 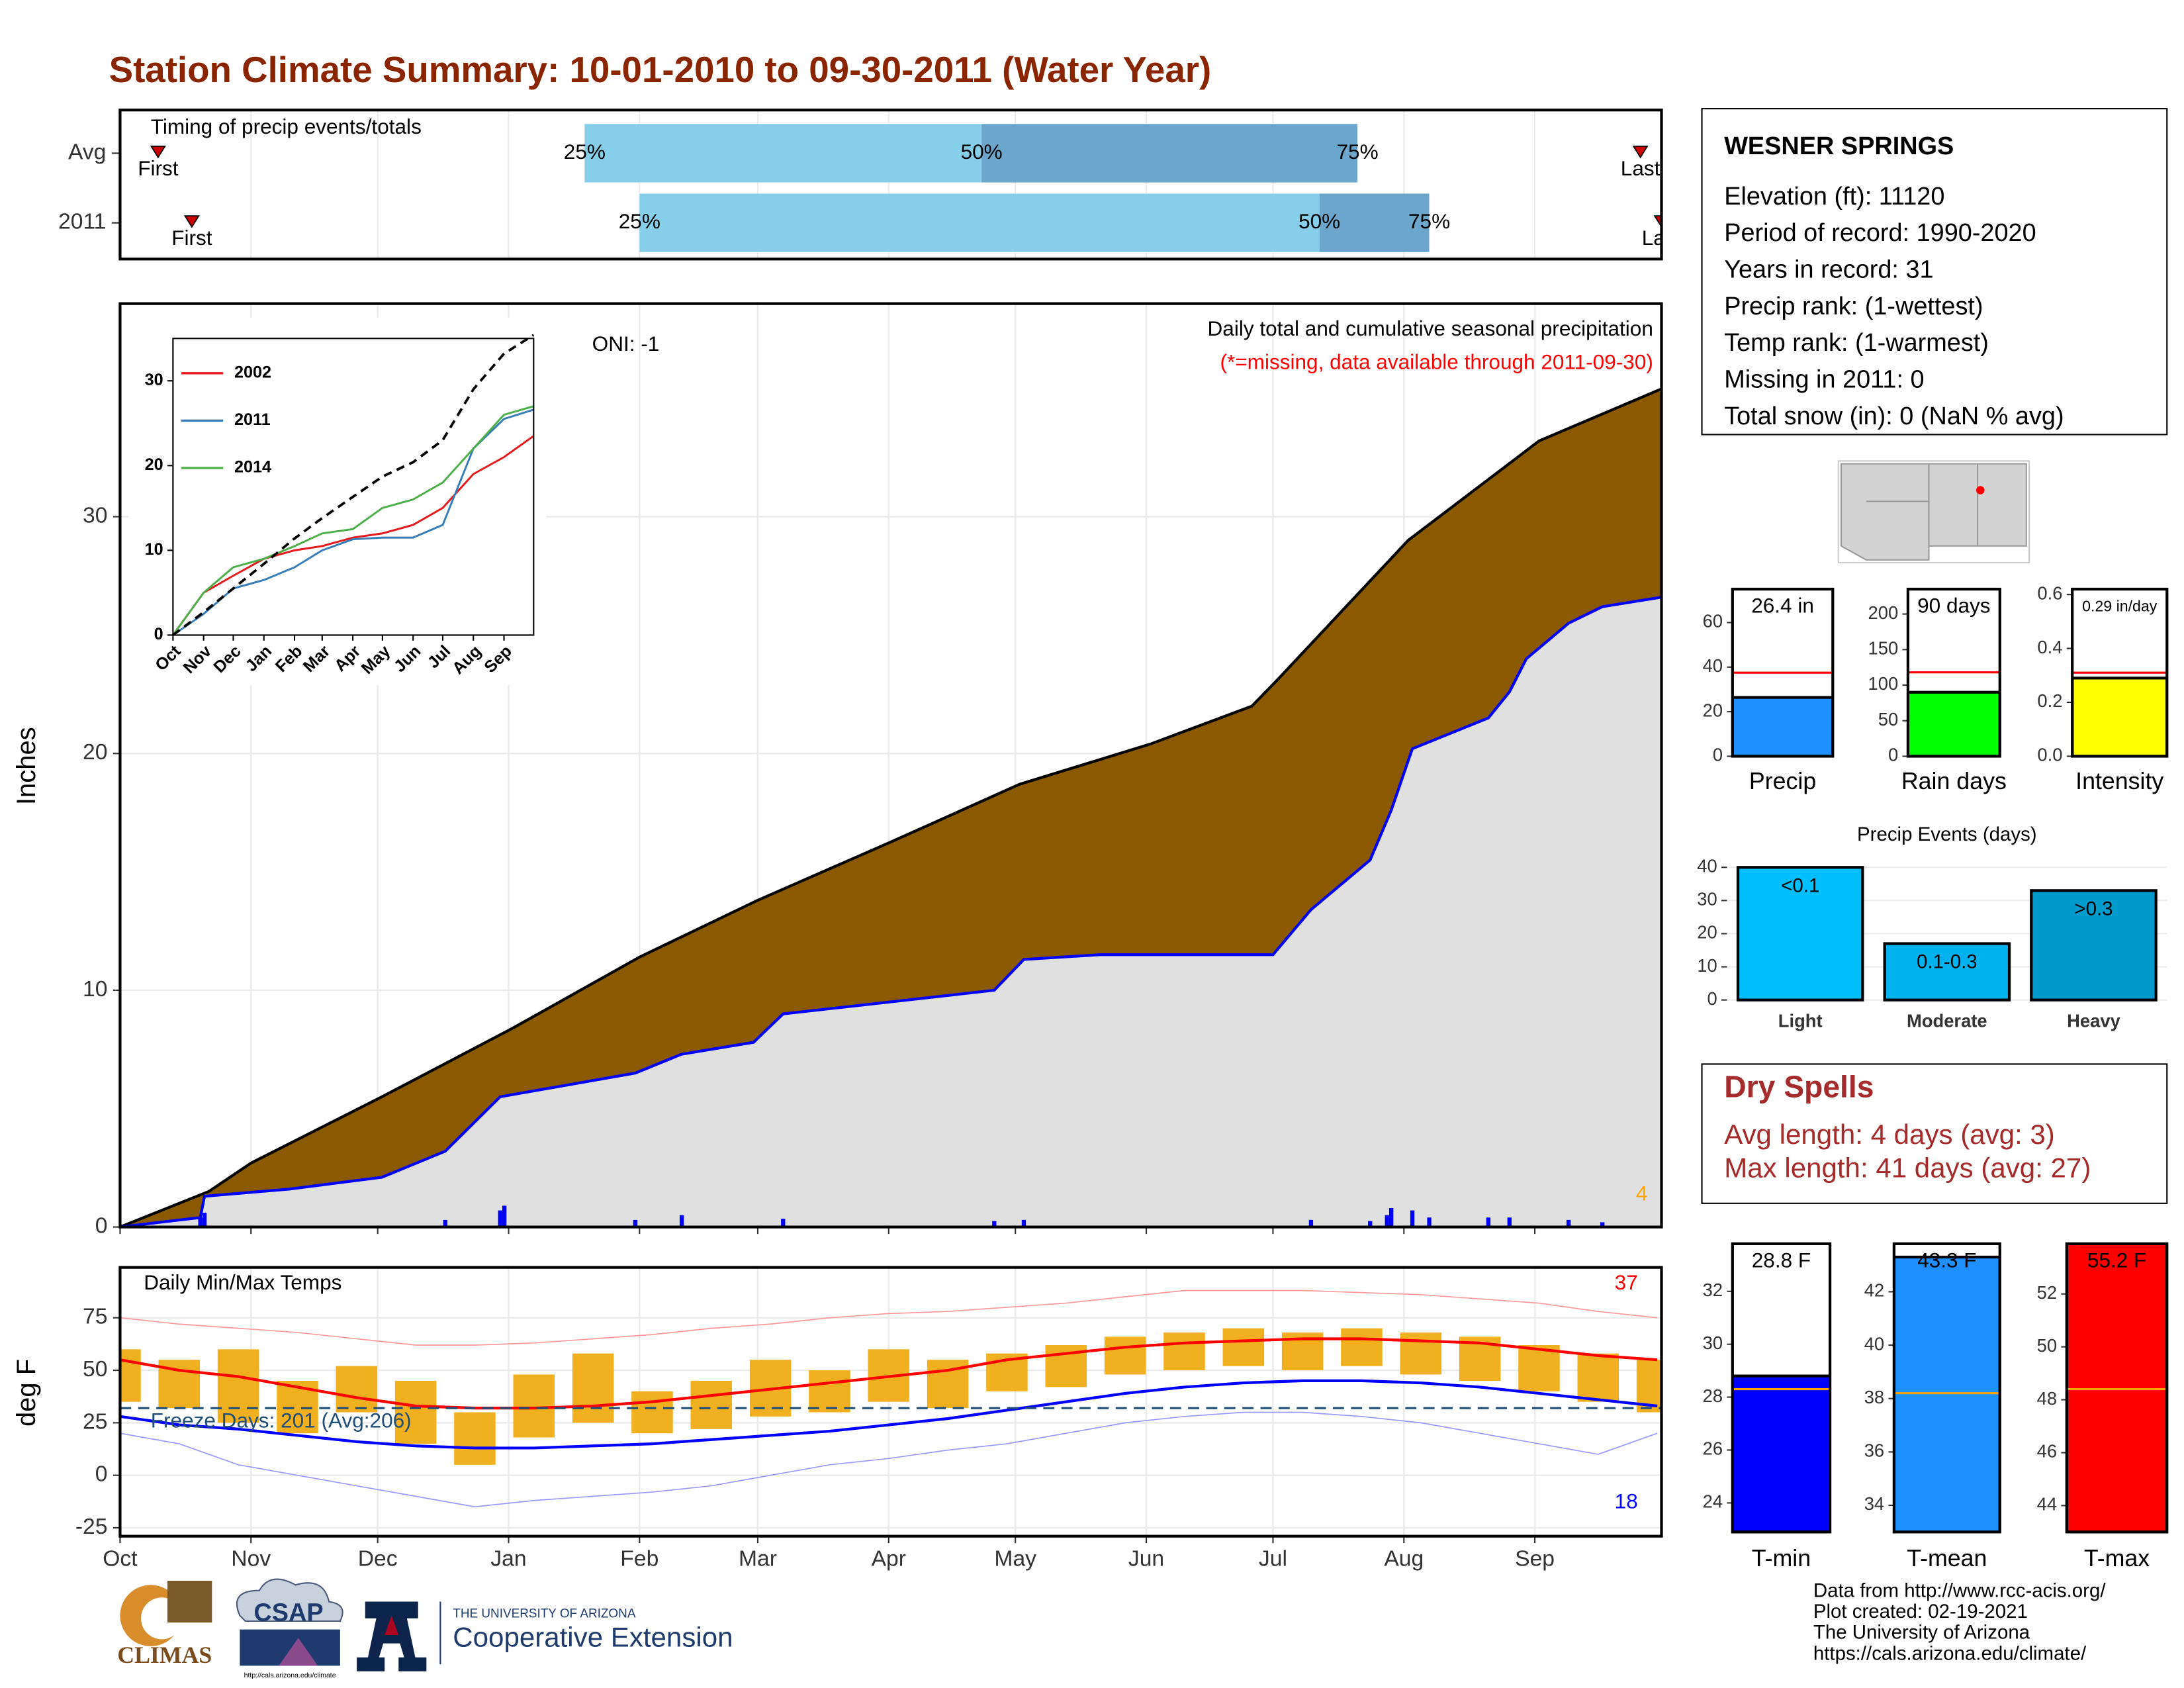 What do you see at coordinates (585, 152) in the screenshot?
I see `quartile-label: 25%` at bounding box center [585, 152].